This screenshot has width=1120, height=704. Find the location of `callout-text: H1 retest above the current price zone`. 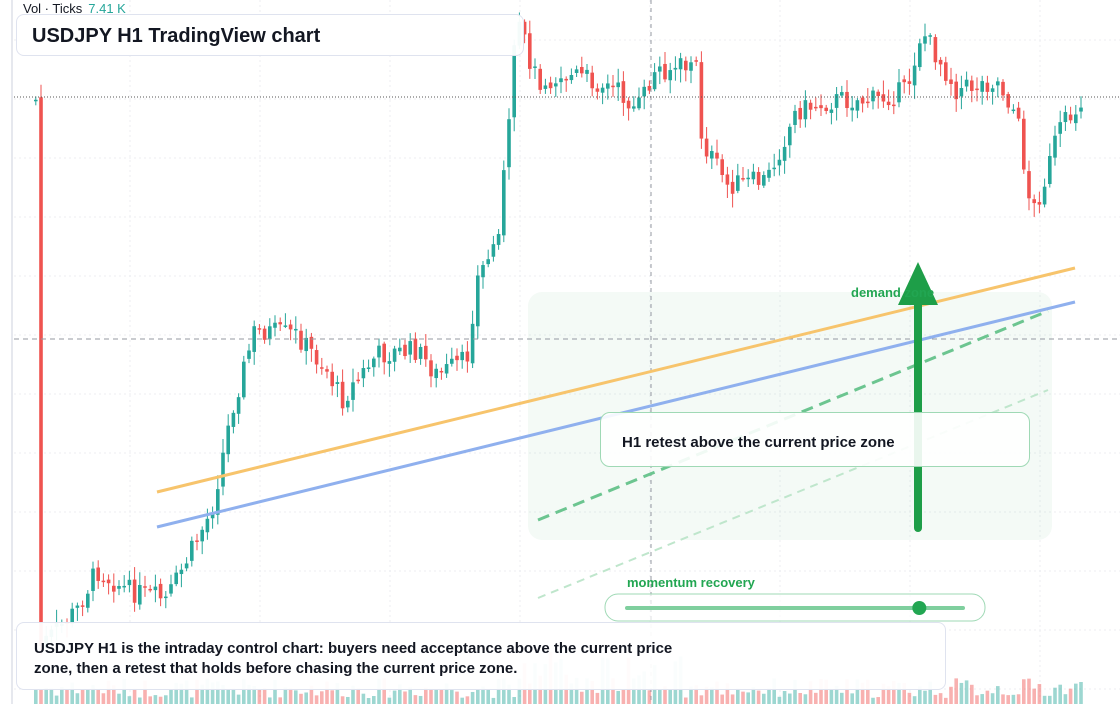

callout-text: H1 retest above the current price zone is located at coordinates (758, 442).